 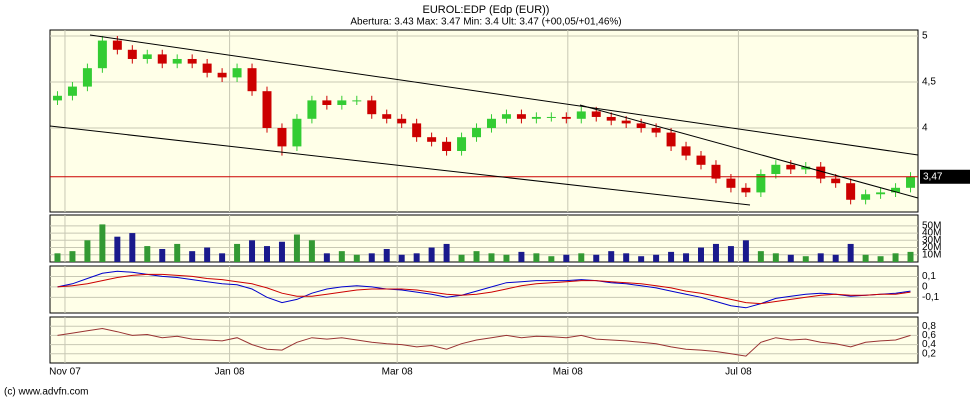 What do you see at coordinates (929, 276) in the screenshot?
I see `y-tick-label: 0,1` at bounding box center [929, 276].